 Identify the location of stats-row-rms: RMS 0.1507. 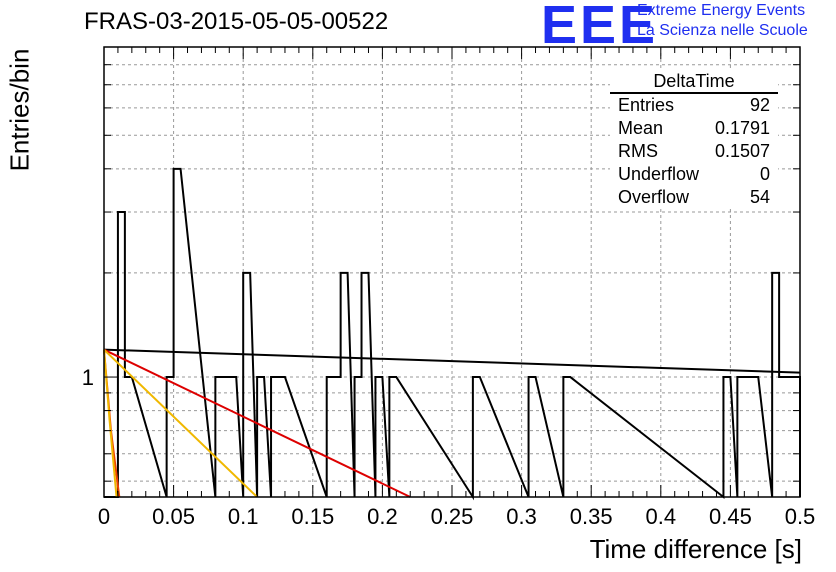
(694, 151).